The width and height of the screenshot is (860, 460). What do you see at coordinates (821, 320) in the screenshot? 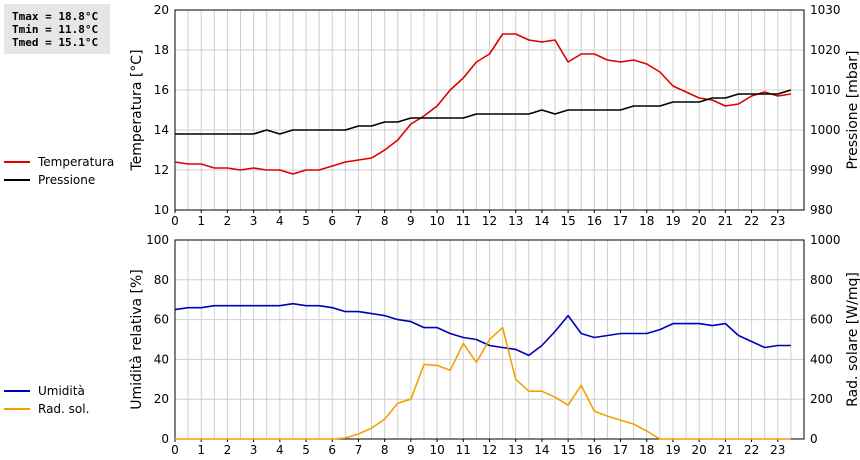
I see `y-tick-label-right: 600` at bounding box center [821, 320].